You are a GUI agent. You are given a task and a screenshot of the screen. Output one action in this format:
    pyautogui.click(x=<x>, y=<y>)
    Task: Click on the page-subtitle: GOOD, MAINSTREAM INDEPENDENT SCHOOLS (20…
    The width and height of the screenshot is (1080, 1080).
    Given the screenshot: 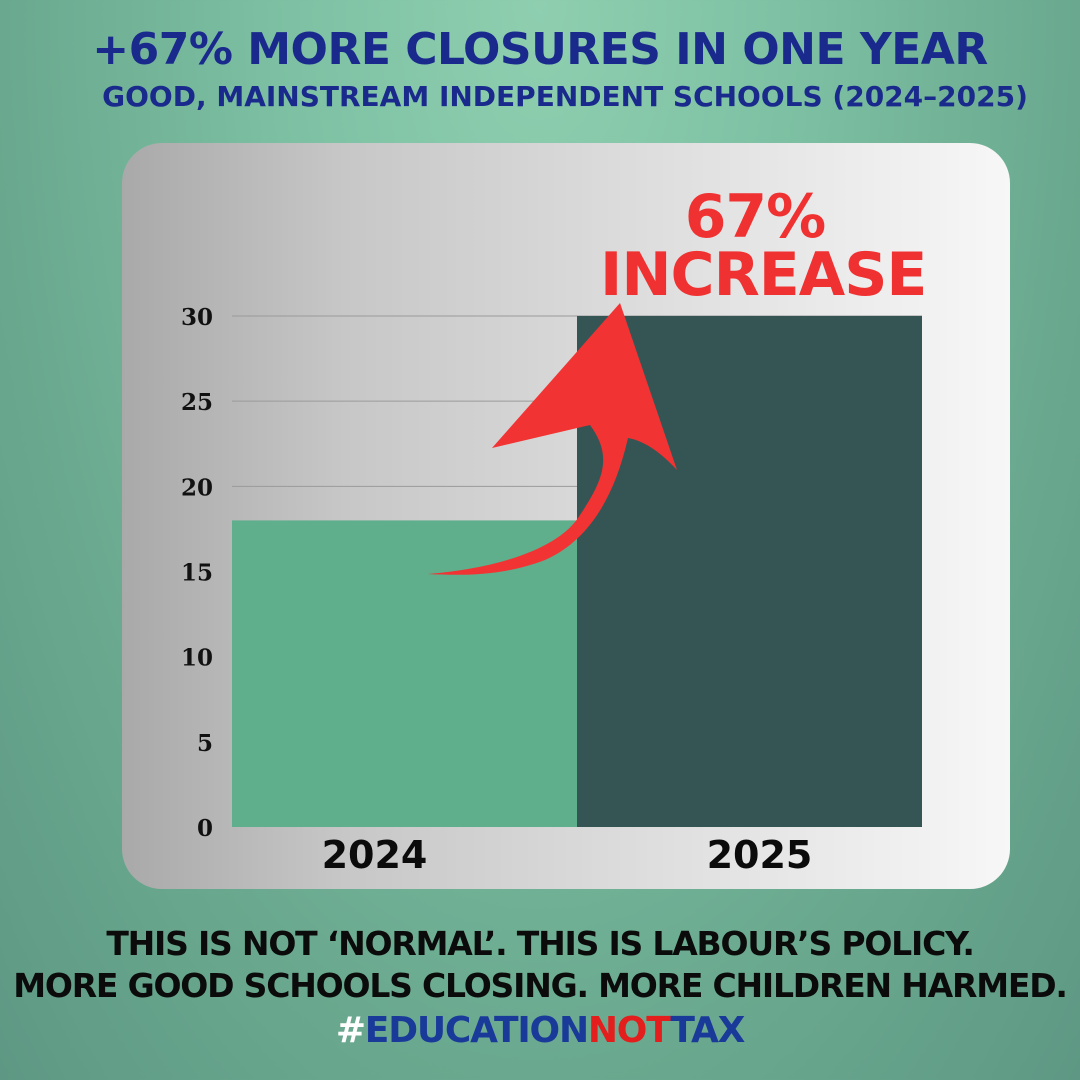 What is the action you would take?
    pyautogui.click(x=565, y=96)
    